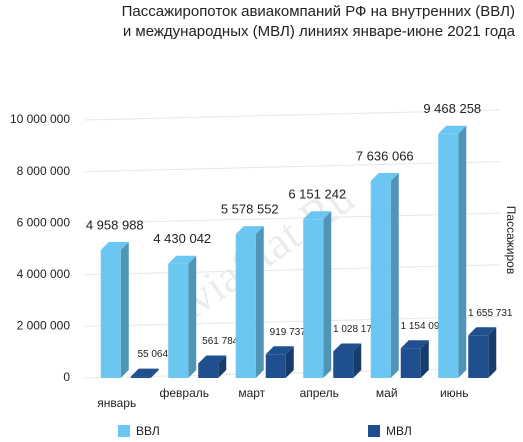  What do you see at coordinates (387, 393) in the screenshot?
I see `x-tick-label: май` at bounding box center [387, 393].